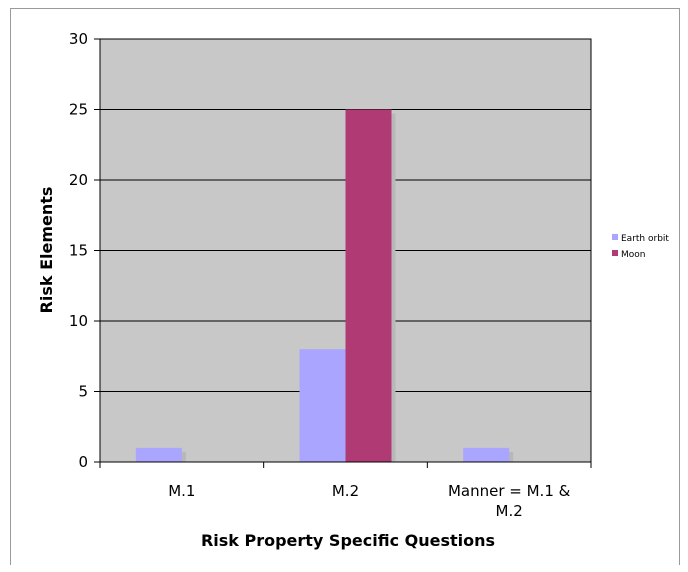  Describe the element at coordinates (46, 250) in the screenshot. I see `y-axis-title: Risk Elements` at that location.